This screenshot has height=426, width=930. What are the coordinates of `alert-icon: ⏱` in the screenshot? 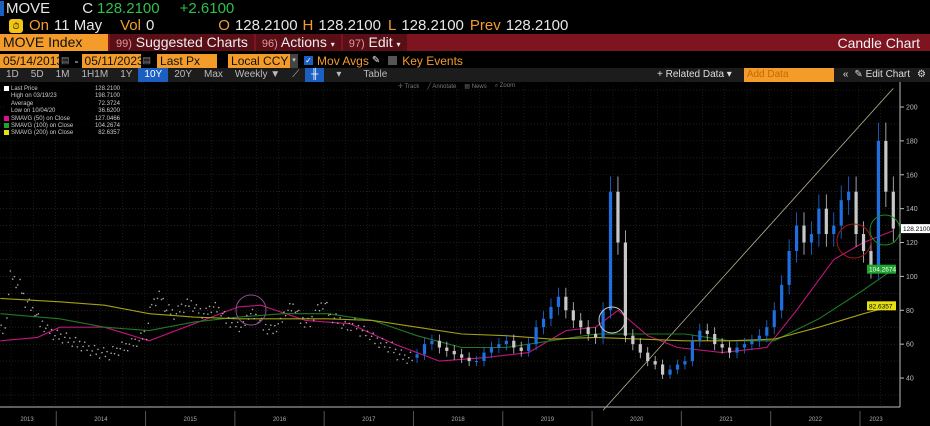 It's located at (16, 25).